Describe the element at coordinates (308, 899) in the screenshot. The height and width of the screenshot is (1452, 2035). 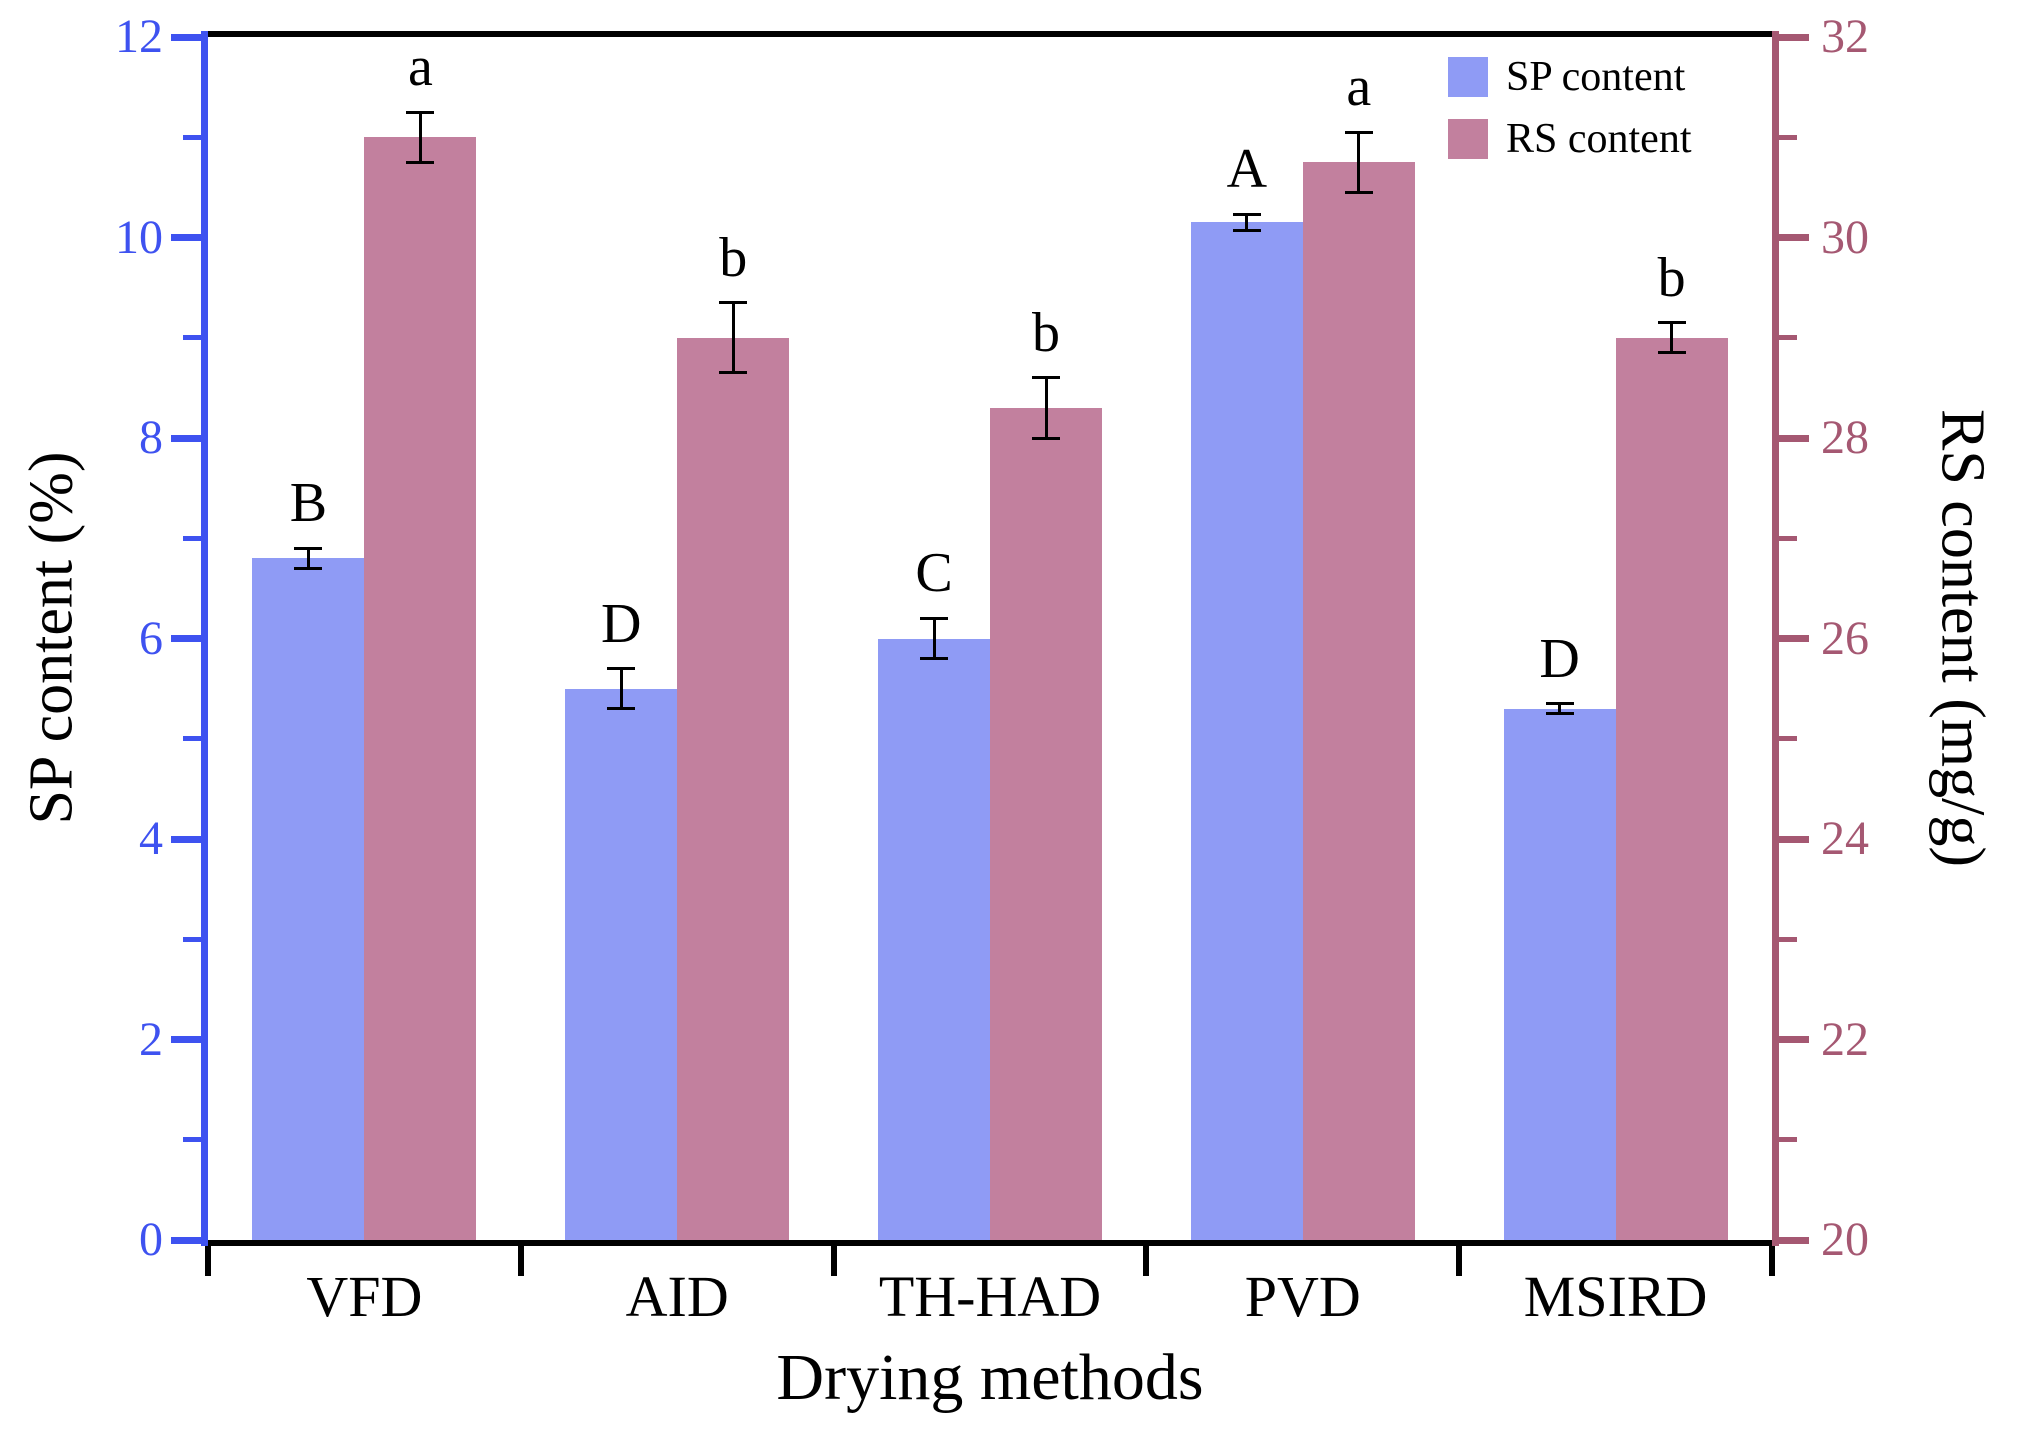
I see `bar-sp-vfd` at that location.